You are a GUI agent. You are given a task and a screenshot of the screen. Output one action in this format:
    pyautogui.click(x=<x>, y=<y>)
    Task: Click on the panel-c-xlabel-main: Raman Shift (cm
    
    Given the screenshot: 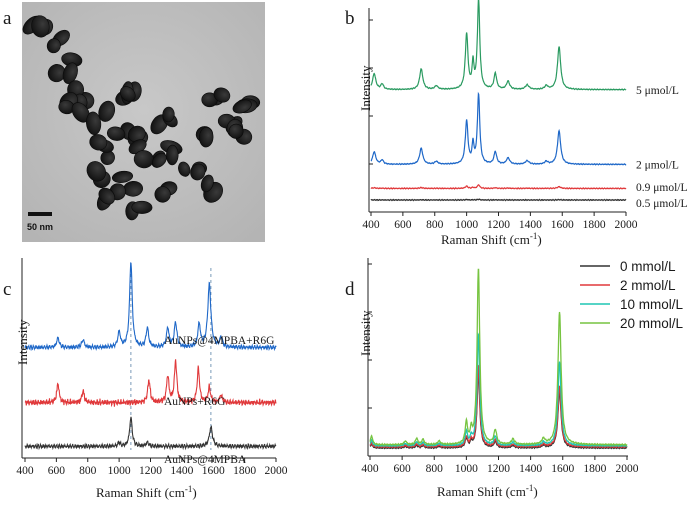 What is the action you would take?
    pyautogui.click(x=140, y=492)
    